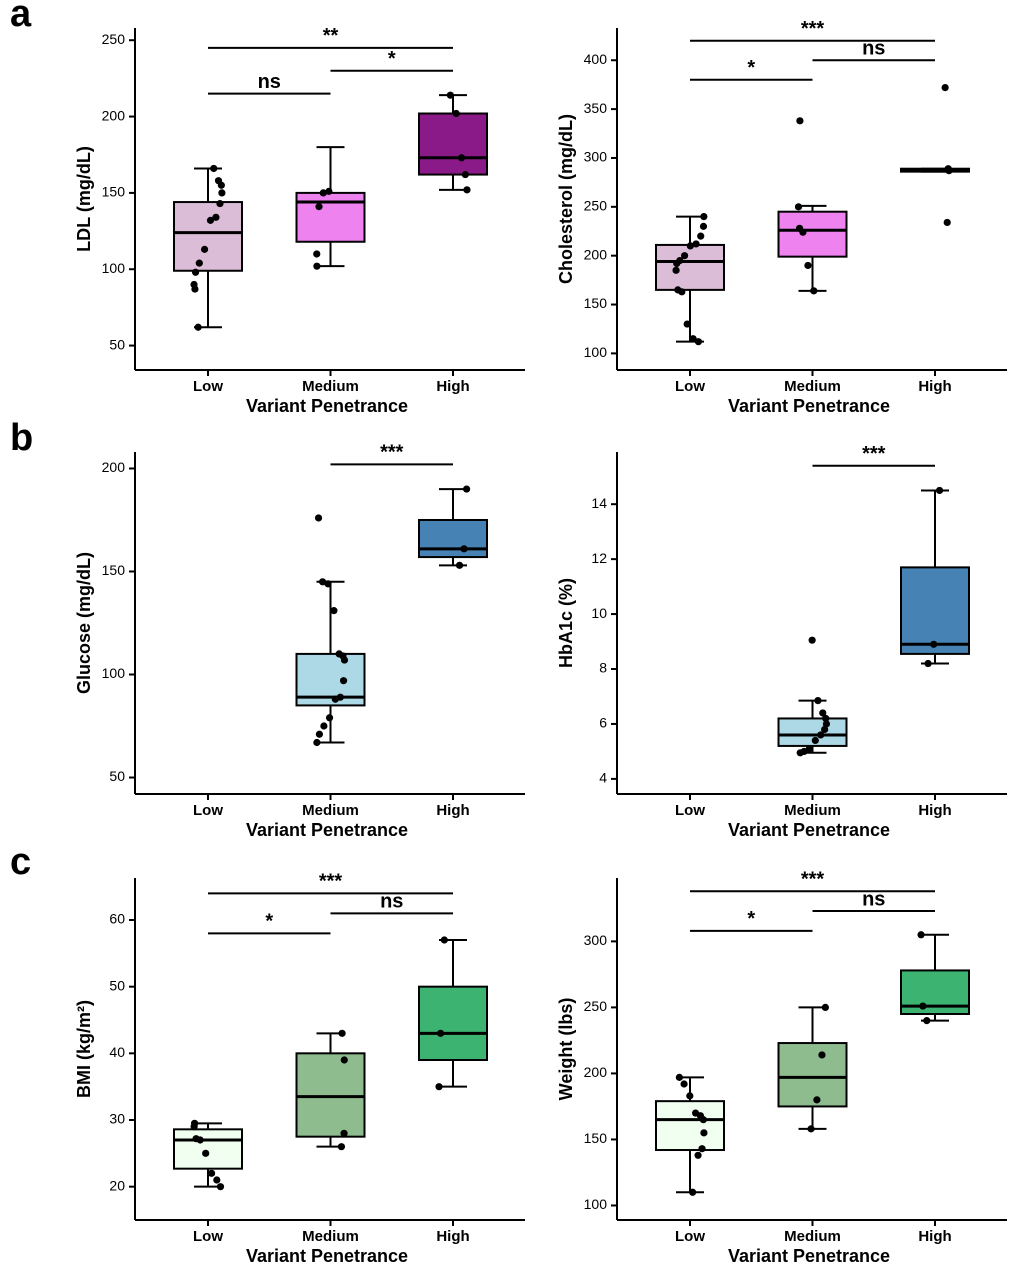 This screenshot has height=1280, width=1034. Describe the element at coordinates (603, 723) in the screenshot. I see `y-tick-label: 6` at that location.